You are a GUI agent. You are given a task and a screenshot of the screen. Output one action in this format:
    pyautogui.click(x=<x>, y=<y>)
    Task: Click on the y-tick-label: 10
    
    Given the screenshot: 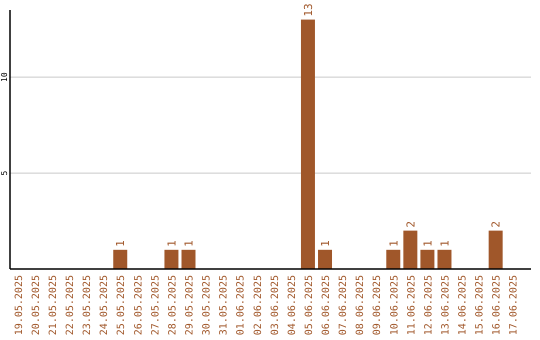 What is the action you would take?
    pyautogui.click(x=4, y=77)
    